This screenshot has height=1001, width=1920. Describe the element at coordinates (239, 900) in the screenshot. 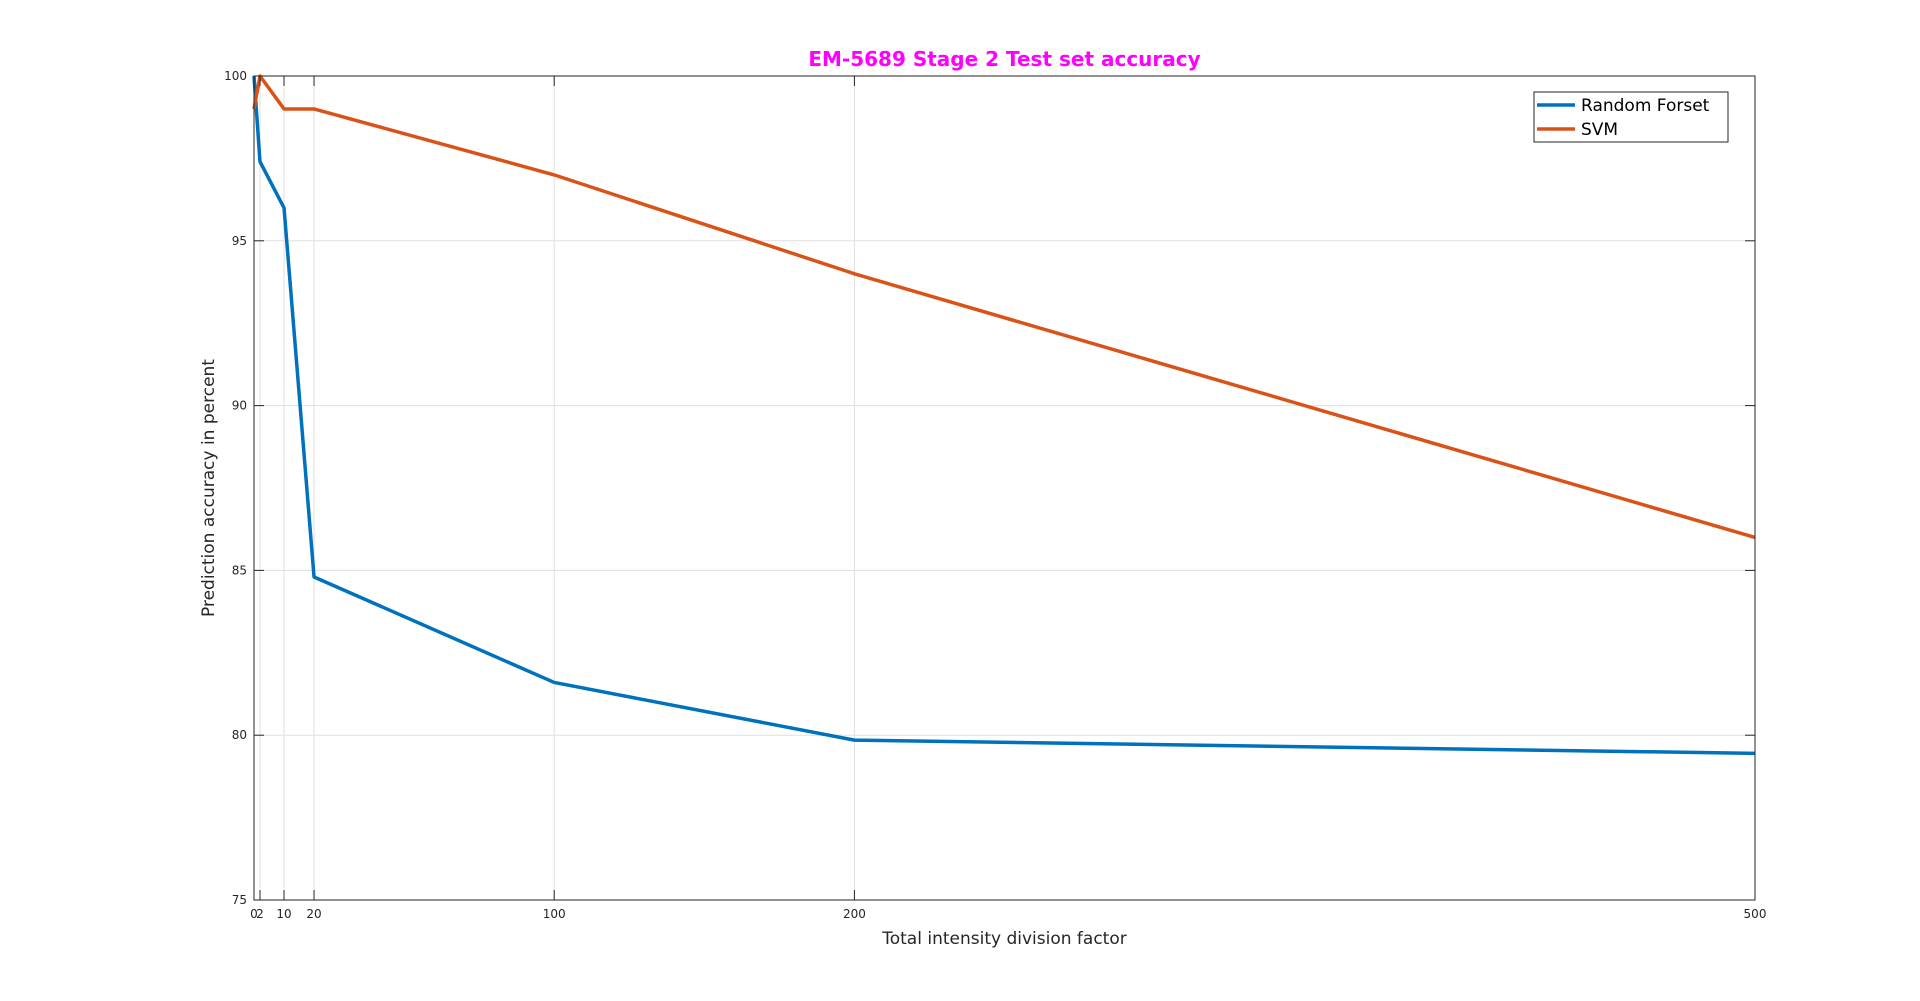

I see `y-tick-label: 75` at that location.